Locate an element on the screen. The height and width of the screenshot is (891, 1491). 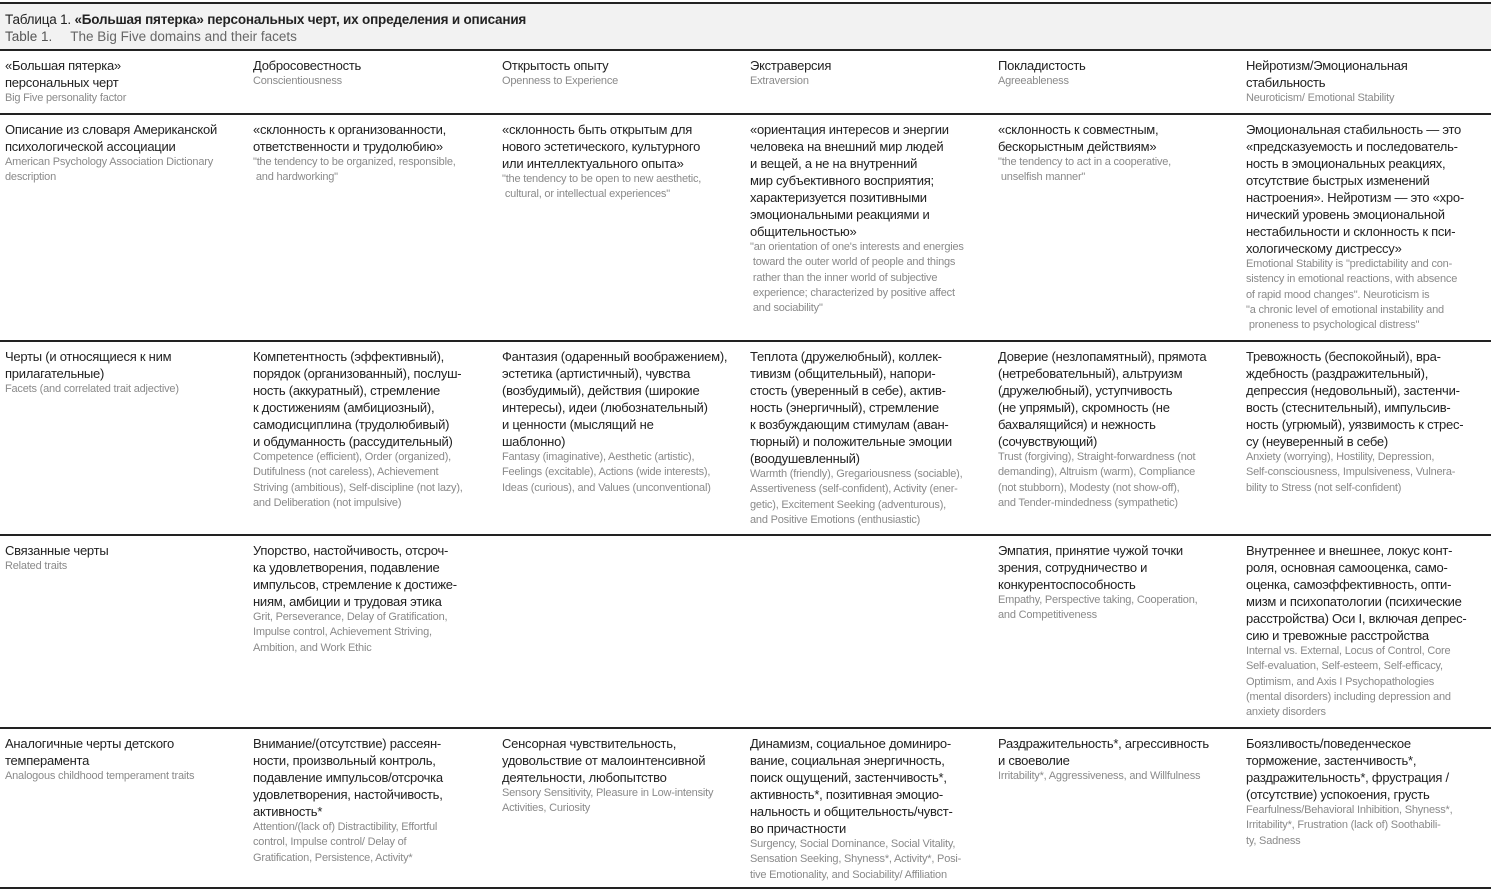
row-label-cell: Связанные черты Related traits is located at coordinates (128, 558).